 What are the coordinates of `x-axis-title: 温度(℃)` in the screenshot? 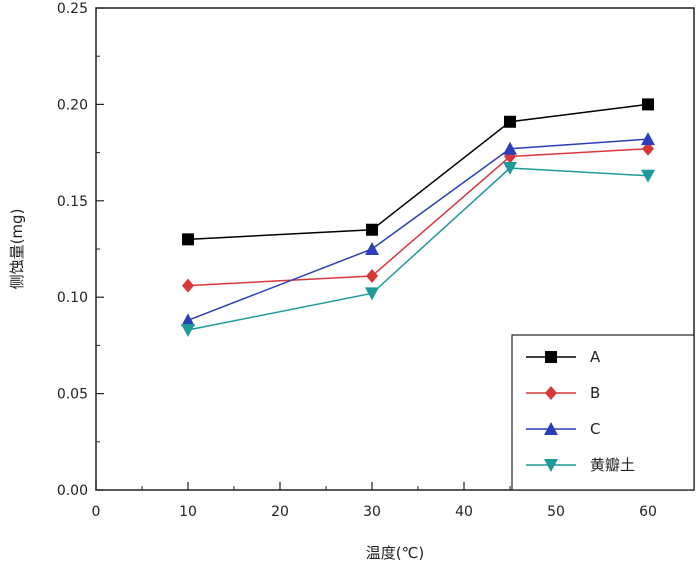 It's located at (395, 553).